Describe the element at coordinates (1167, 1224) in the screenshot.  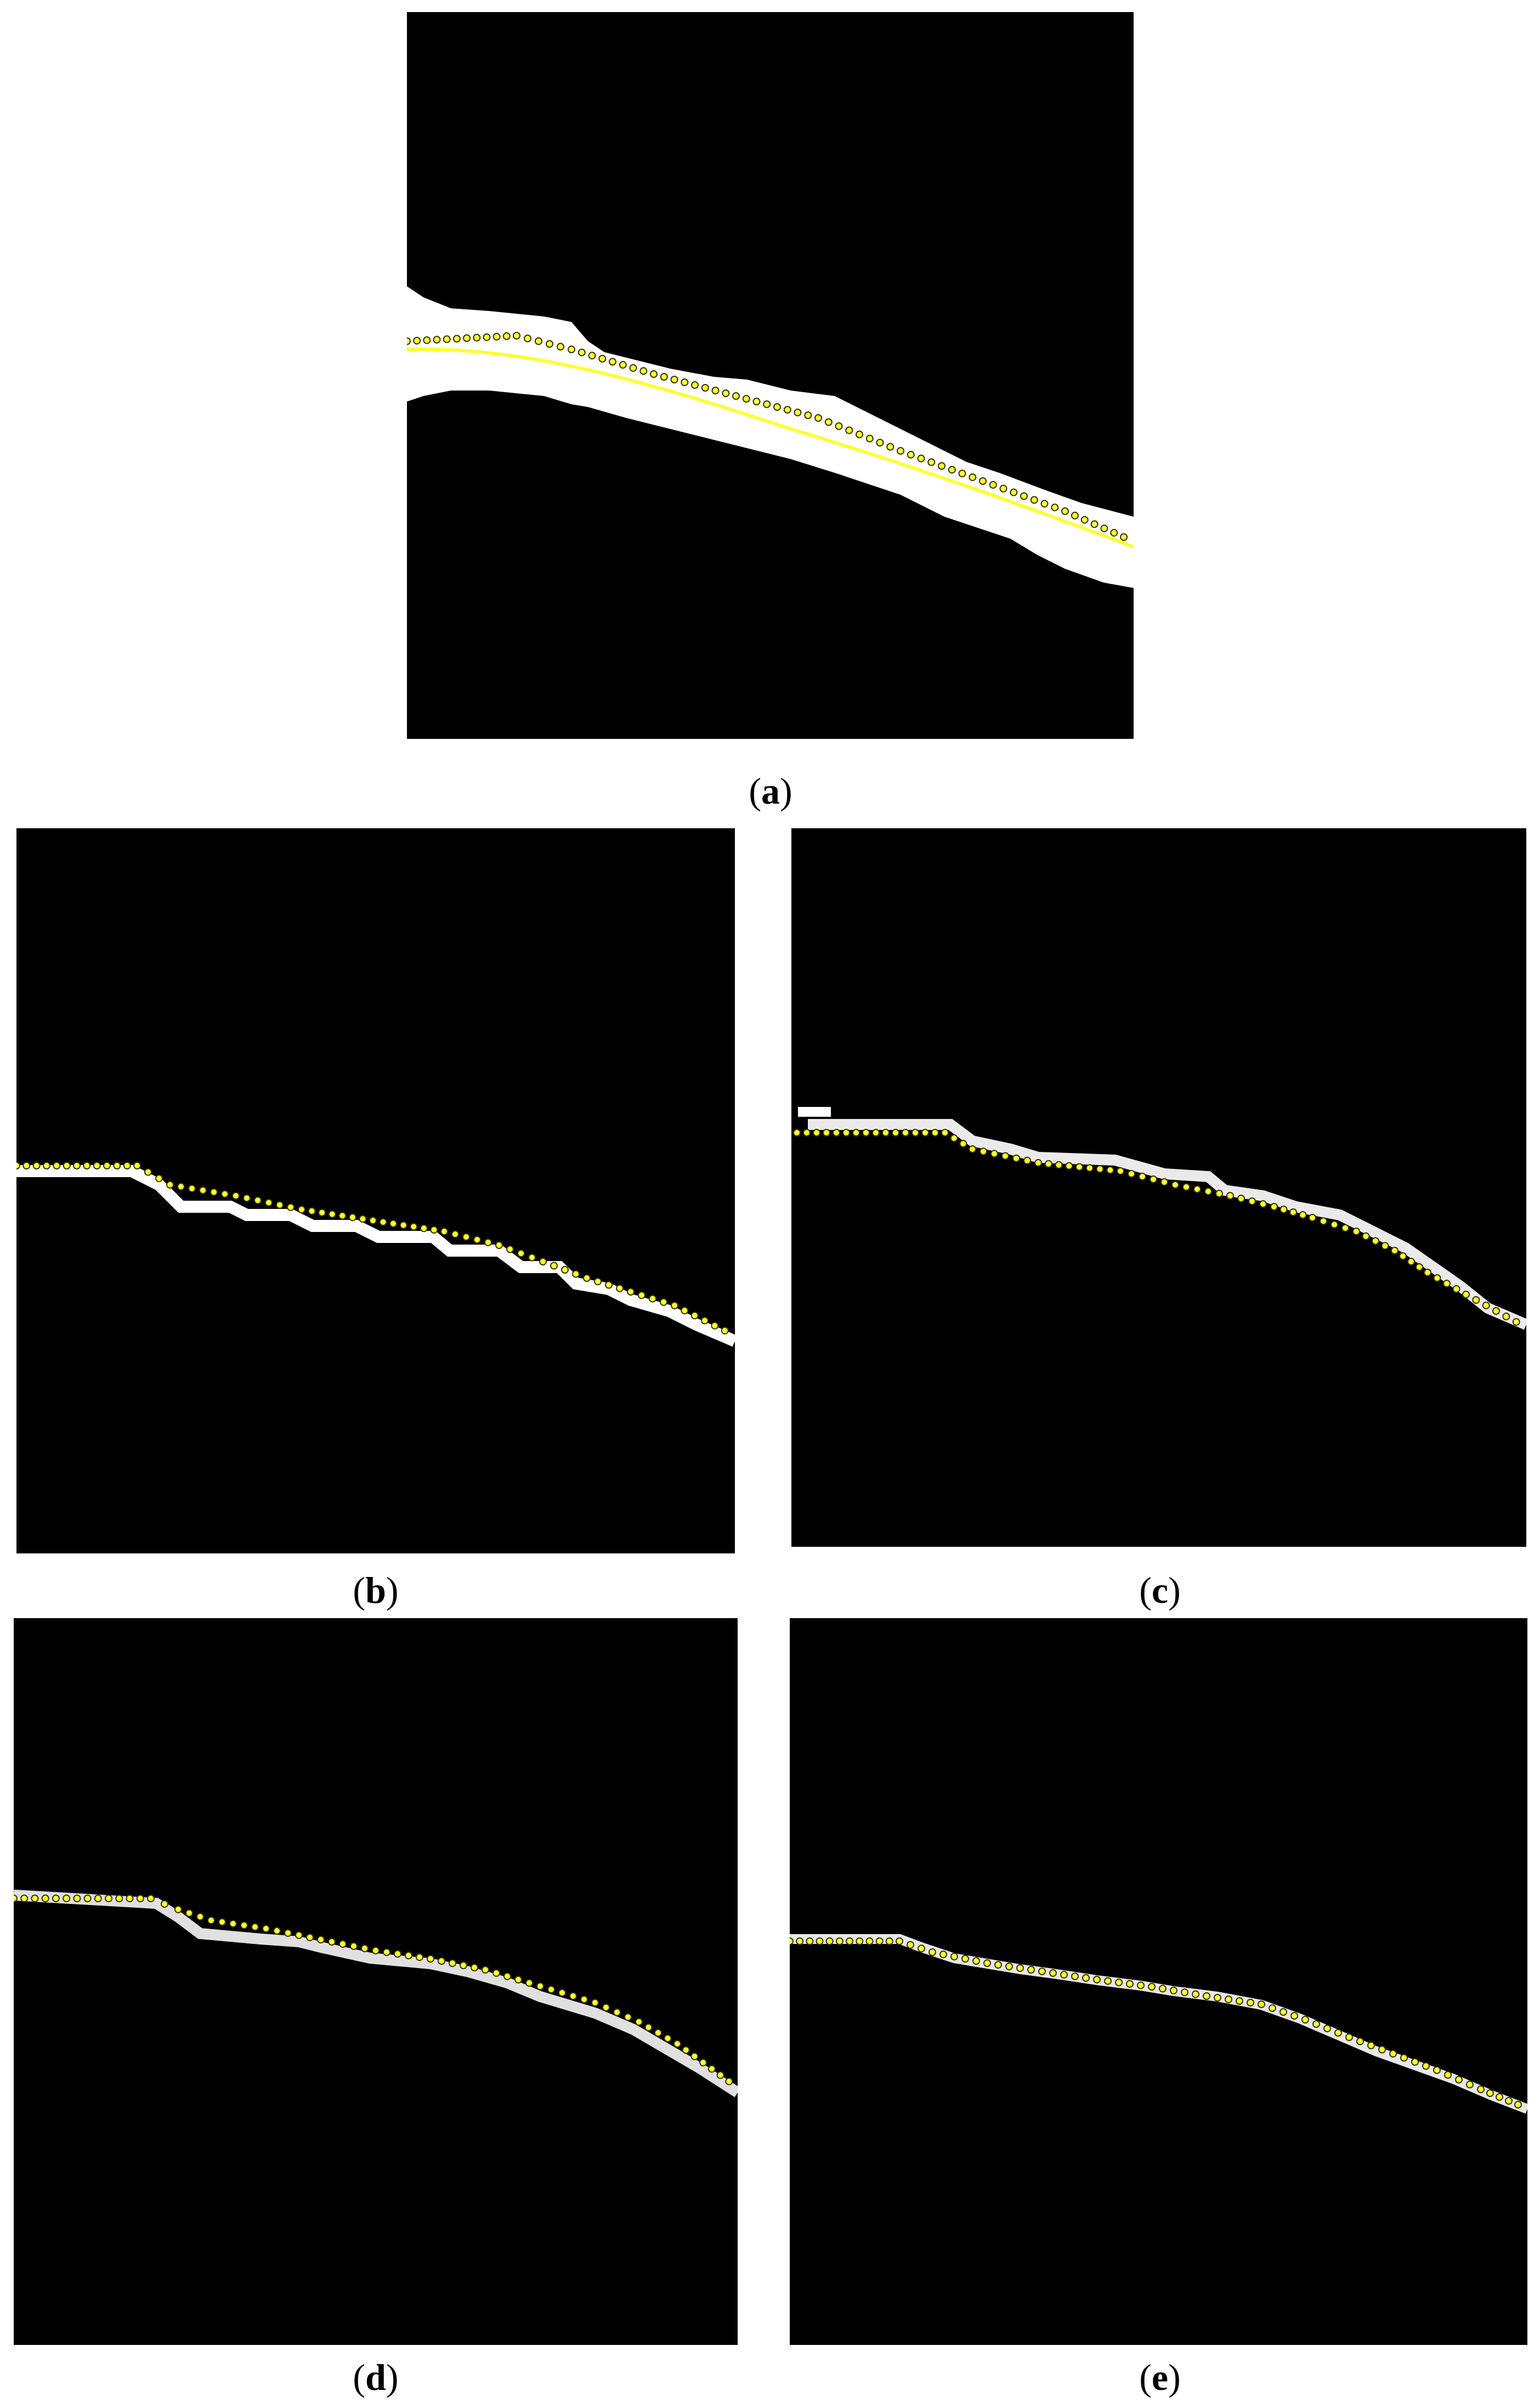
I see `panel-c-white-line` at that location.